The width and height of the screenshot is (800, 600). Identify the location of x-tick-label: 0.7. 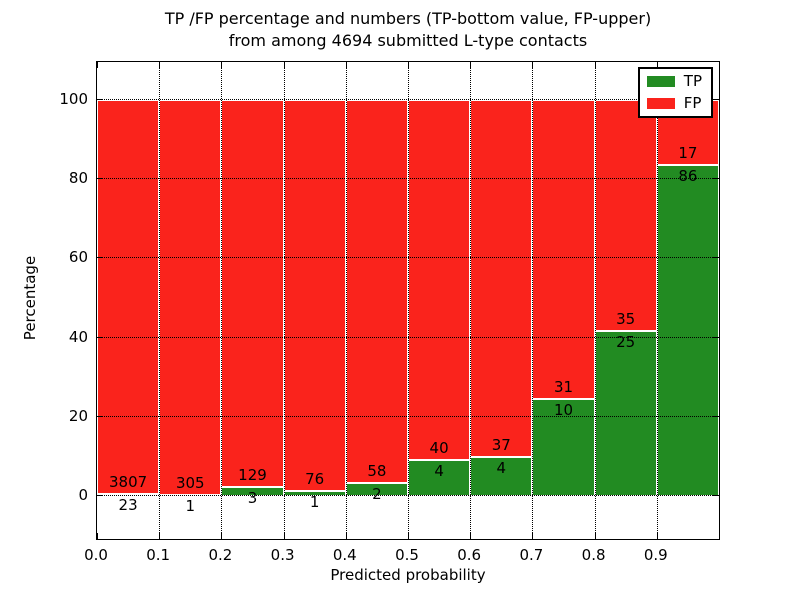
(531, 555).